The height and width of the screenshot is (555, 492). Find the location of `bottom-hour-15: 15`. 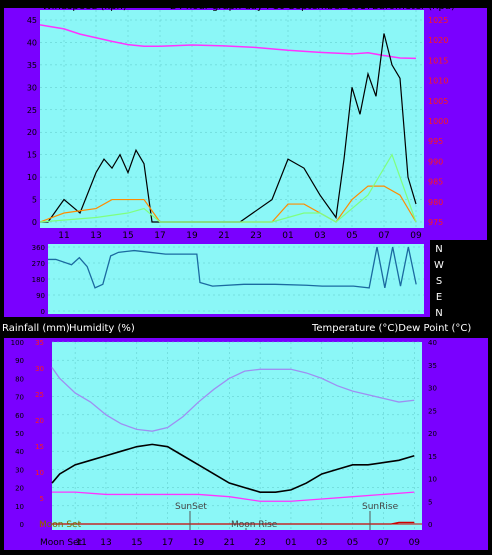

bottom-hour-15: 15 is located at coordinates (136, 543).